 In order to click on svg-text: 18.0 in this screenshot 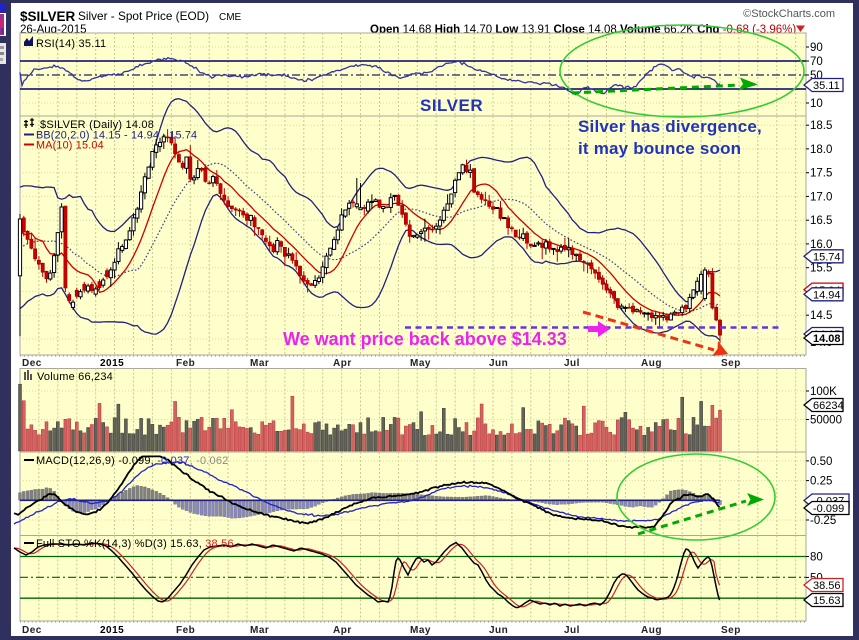, I will do `click(821, 150)`.